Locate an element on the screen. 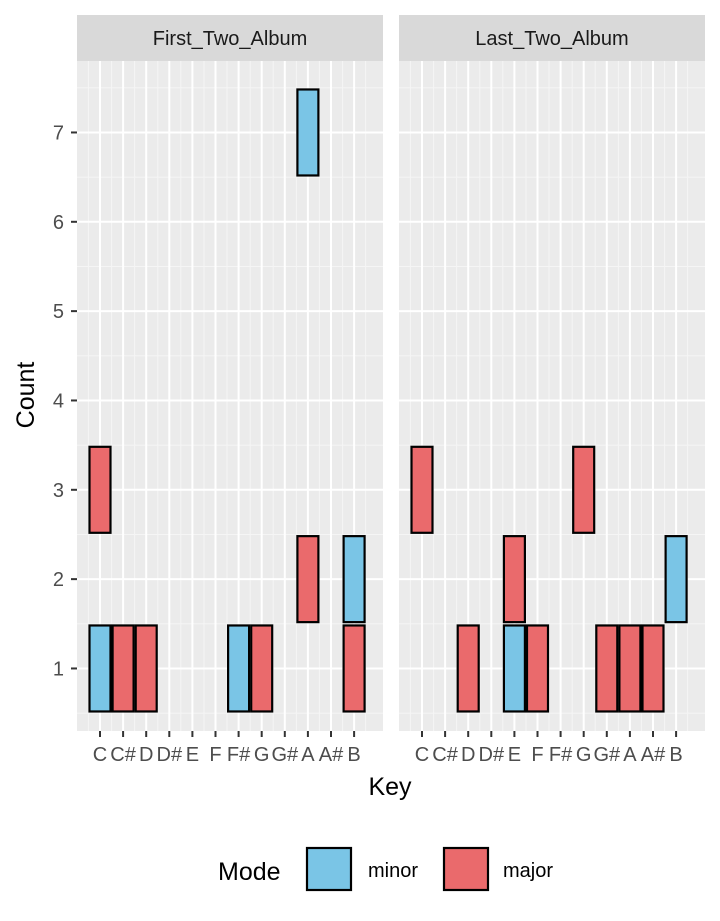  y-tick-label-4: 4 is located at coordinates (58, 401).